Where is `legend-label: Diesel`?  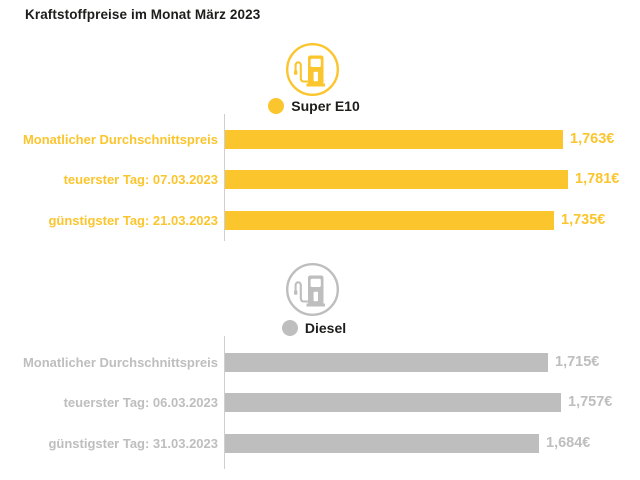 legend-label: Diesel is located at coordinates (325, 328).